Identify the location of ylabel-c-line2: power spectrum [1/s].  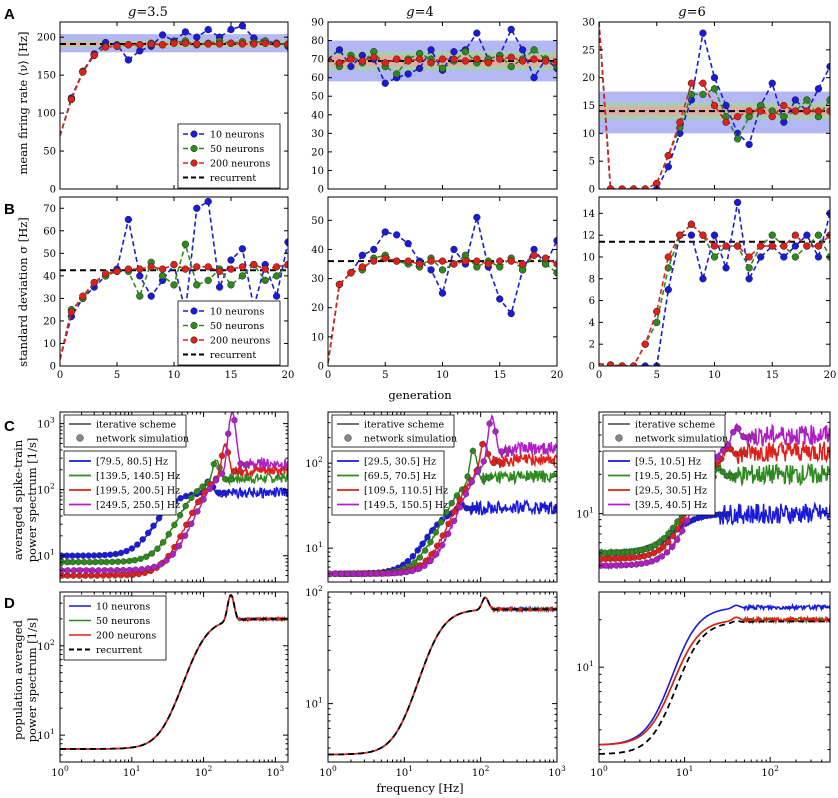
(32, 500).